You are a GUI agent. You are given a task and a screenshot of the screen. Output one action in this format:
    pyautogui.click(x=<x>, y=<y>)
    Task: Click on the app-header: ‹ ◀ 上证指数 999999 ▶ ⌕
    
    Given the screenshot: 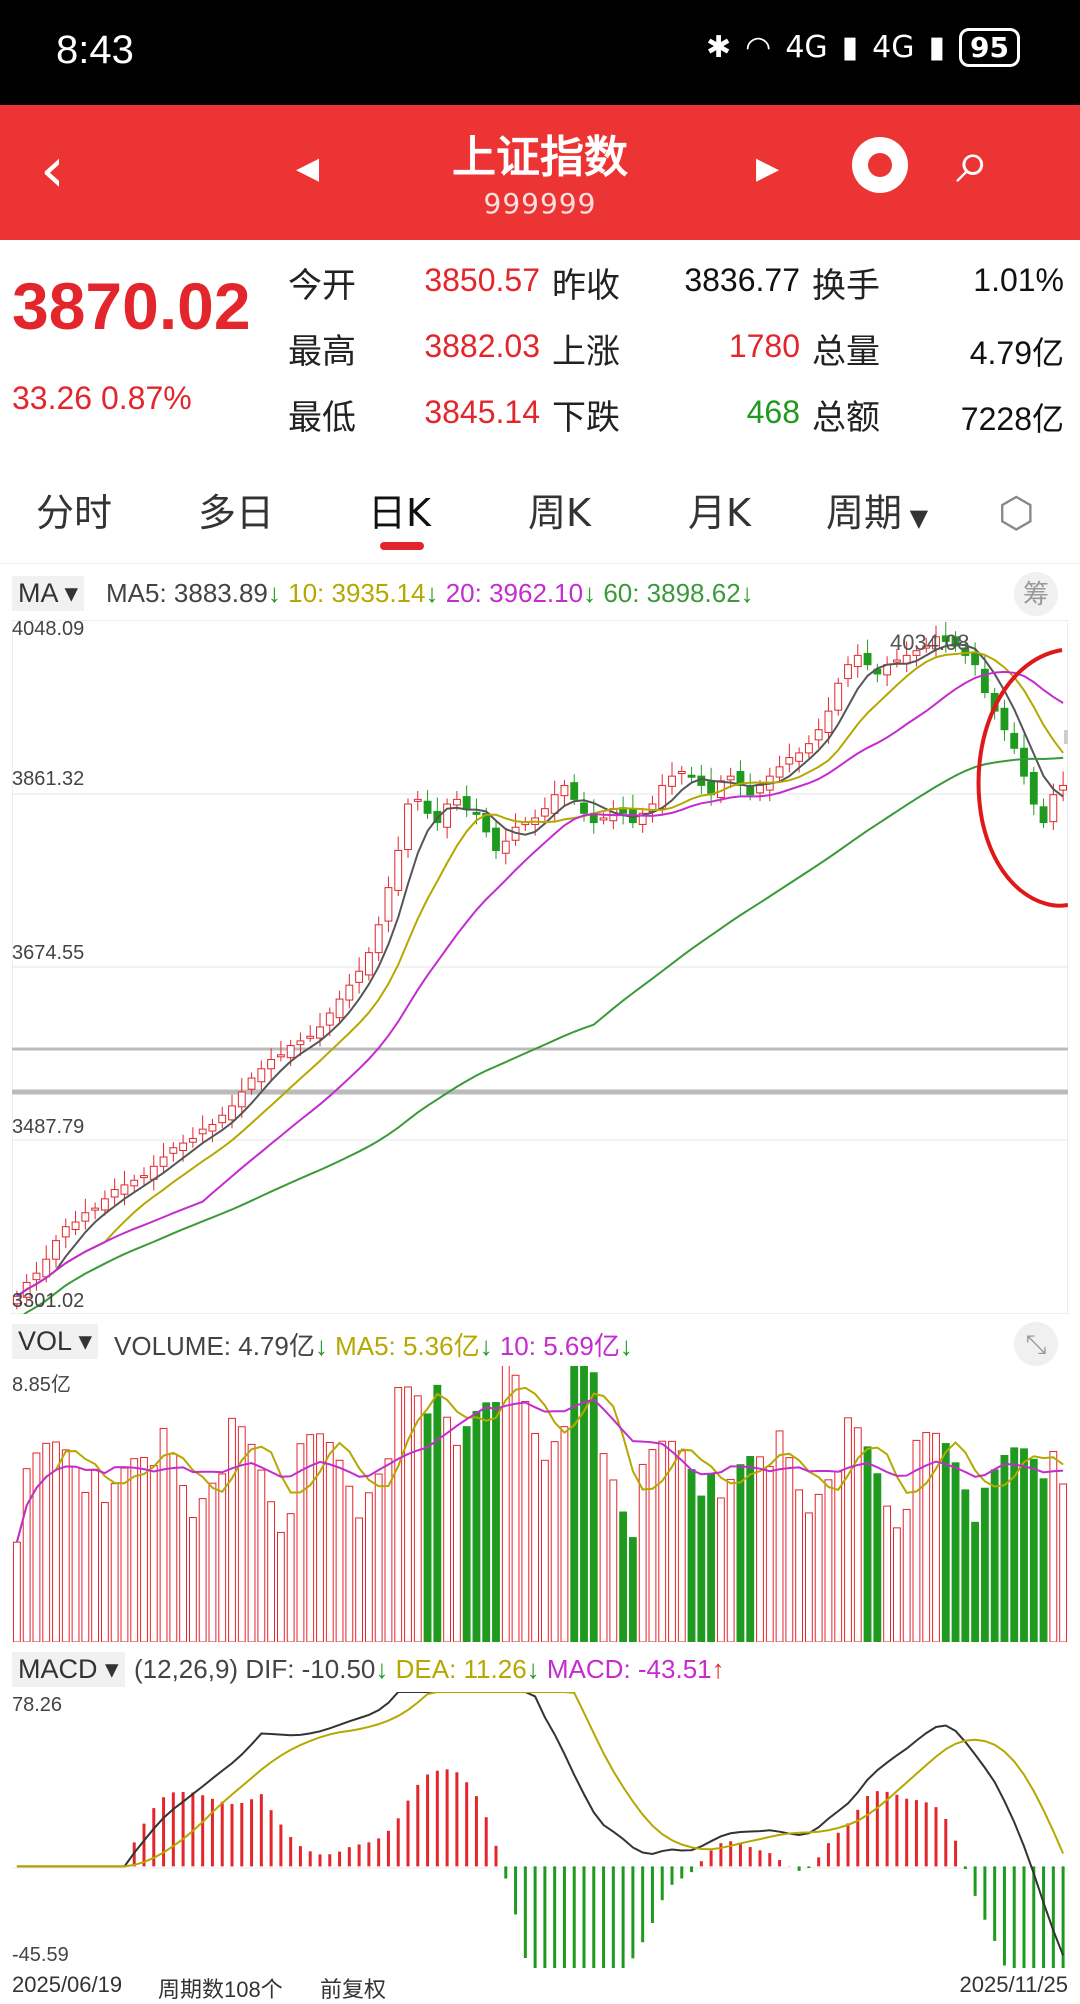 What is the action you would take?
    pyautogui.click(x=540, y=172)
    